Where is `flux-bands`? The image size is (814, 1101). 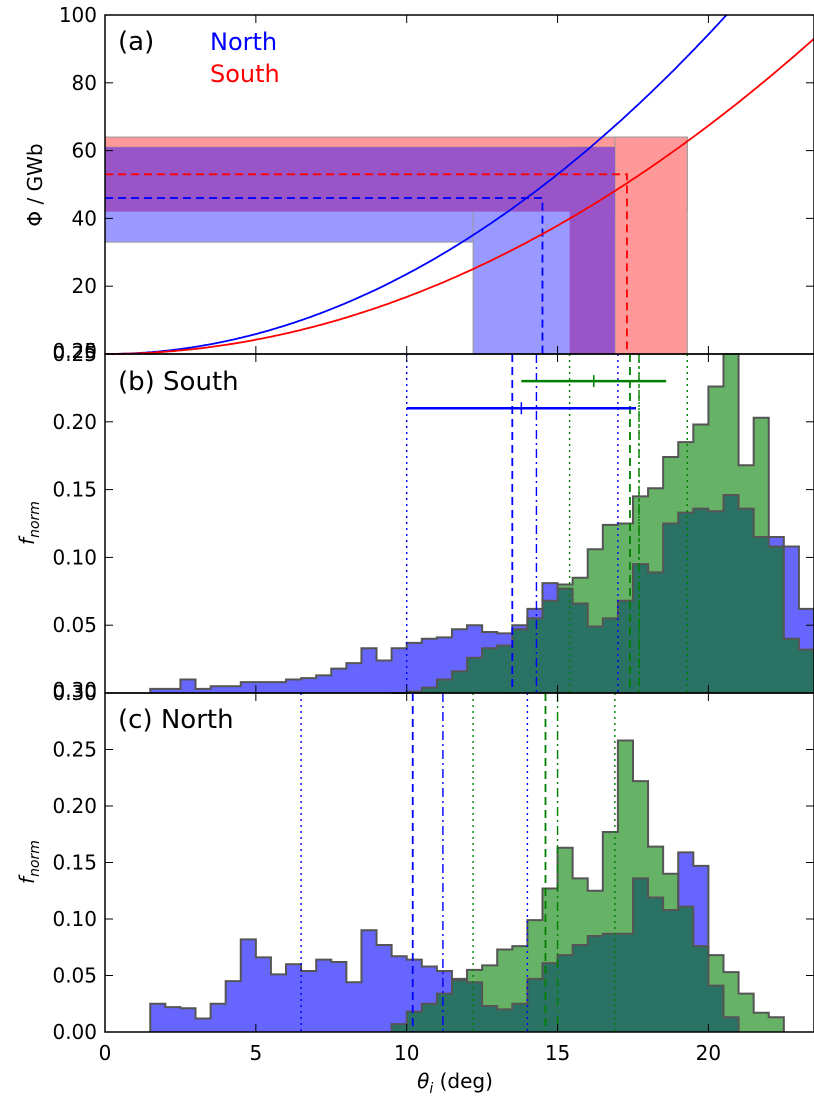 flux-bands is located at coordinates (396, 245).